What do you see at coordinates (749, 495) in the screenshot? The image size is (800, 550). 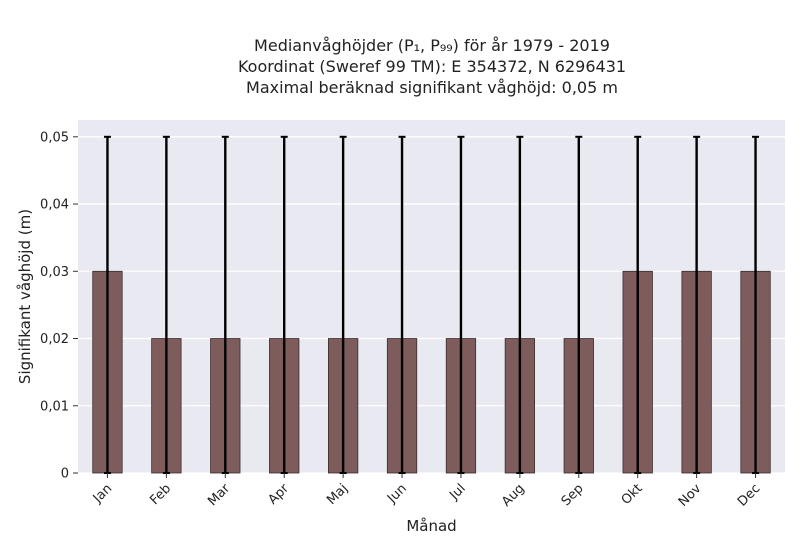 I see `x-tick-label: Dec` at bounding box center [749, 495].